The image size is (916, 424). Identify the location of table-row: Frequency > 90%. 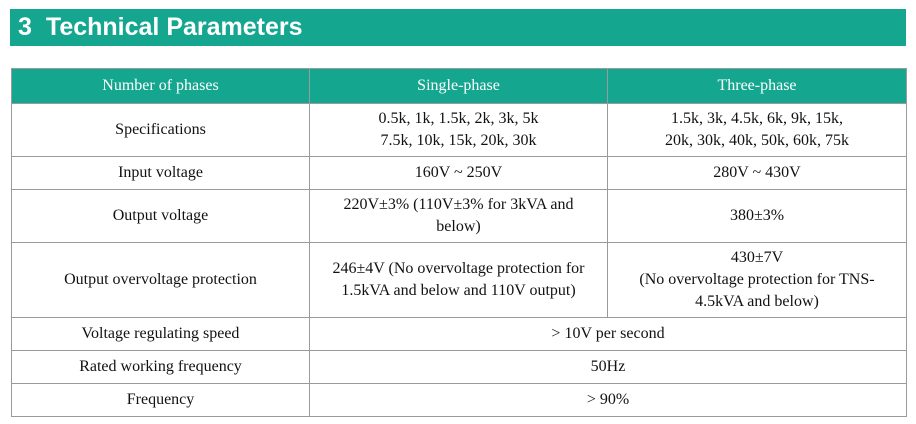
(459, 400).